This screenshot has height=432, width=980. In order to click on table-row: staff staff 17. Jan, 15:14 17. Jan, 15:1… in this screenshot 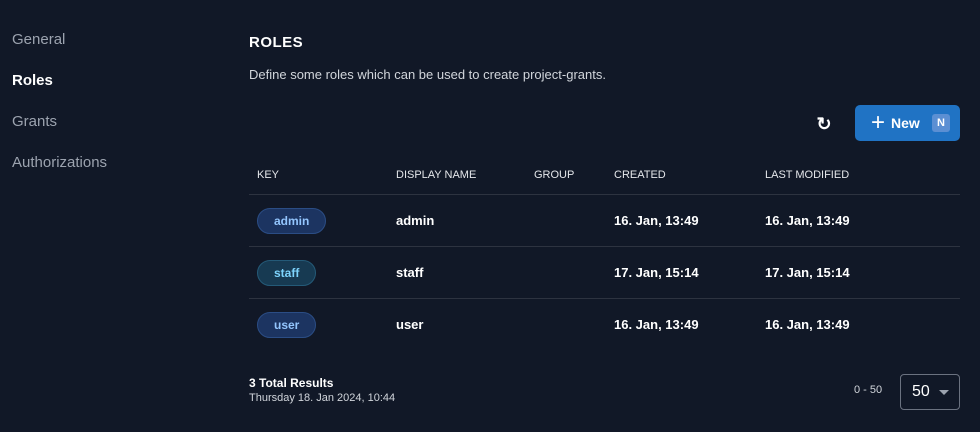, I will do `click(604, 272)`.